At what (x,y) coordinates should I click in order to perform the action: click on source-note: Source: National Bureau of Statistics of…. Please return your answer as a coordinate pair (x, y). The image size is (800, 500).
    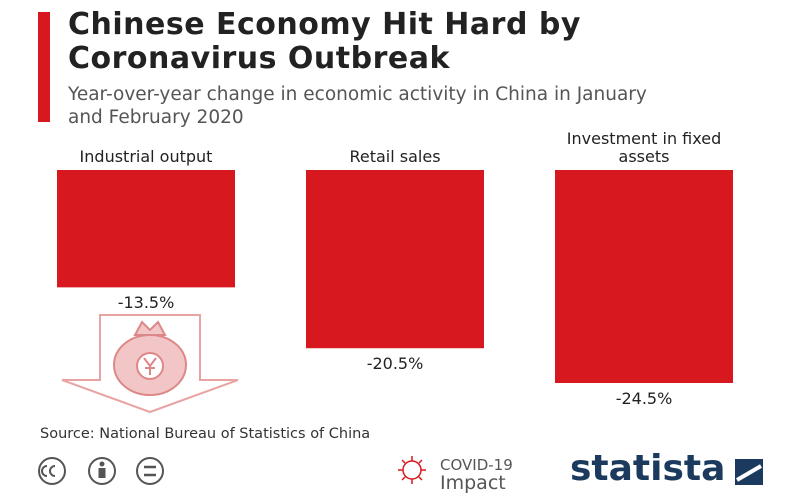
    Looking at the image, I should click on (205, 434).